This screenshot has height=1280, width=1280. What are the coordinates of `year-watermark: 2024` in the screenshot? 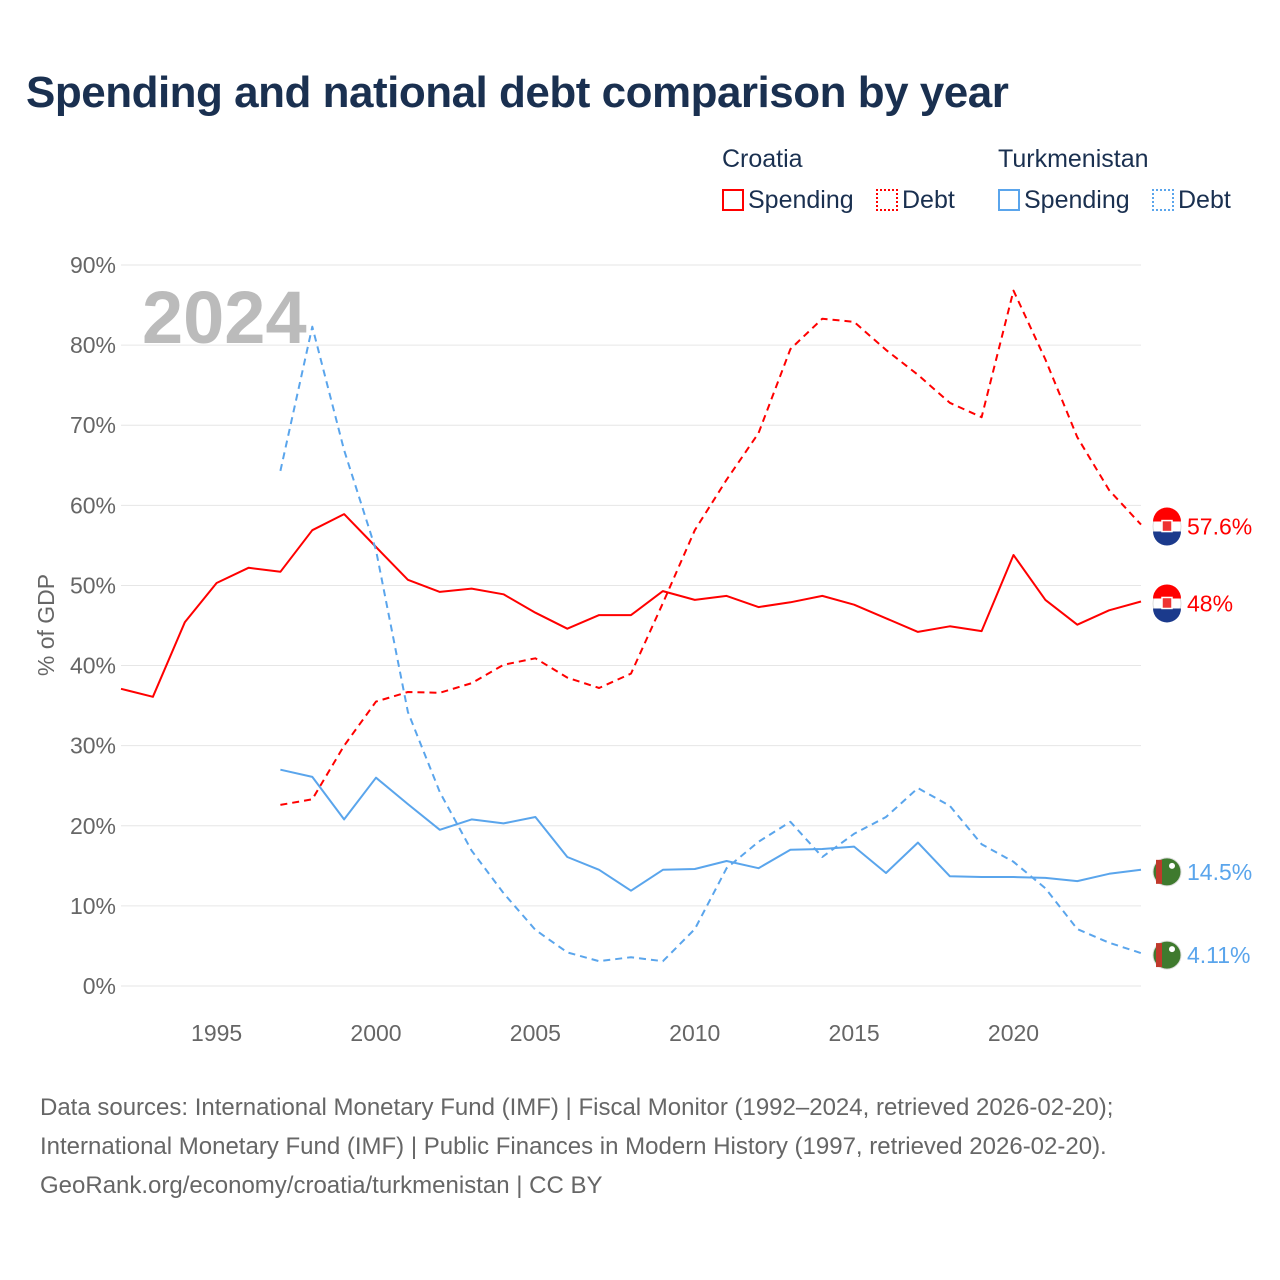 It's located at (224, 317).